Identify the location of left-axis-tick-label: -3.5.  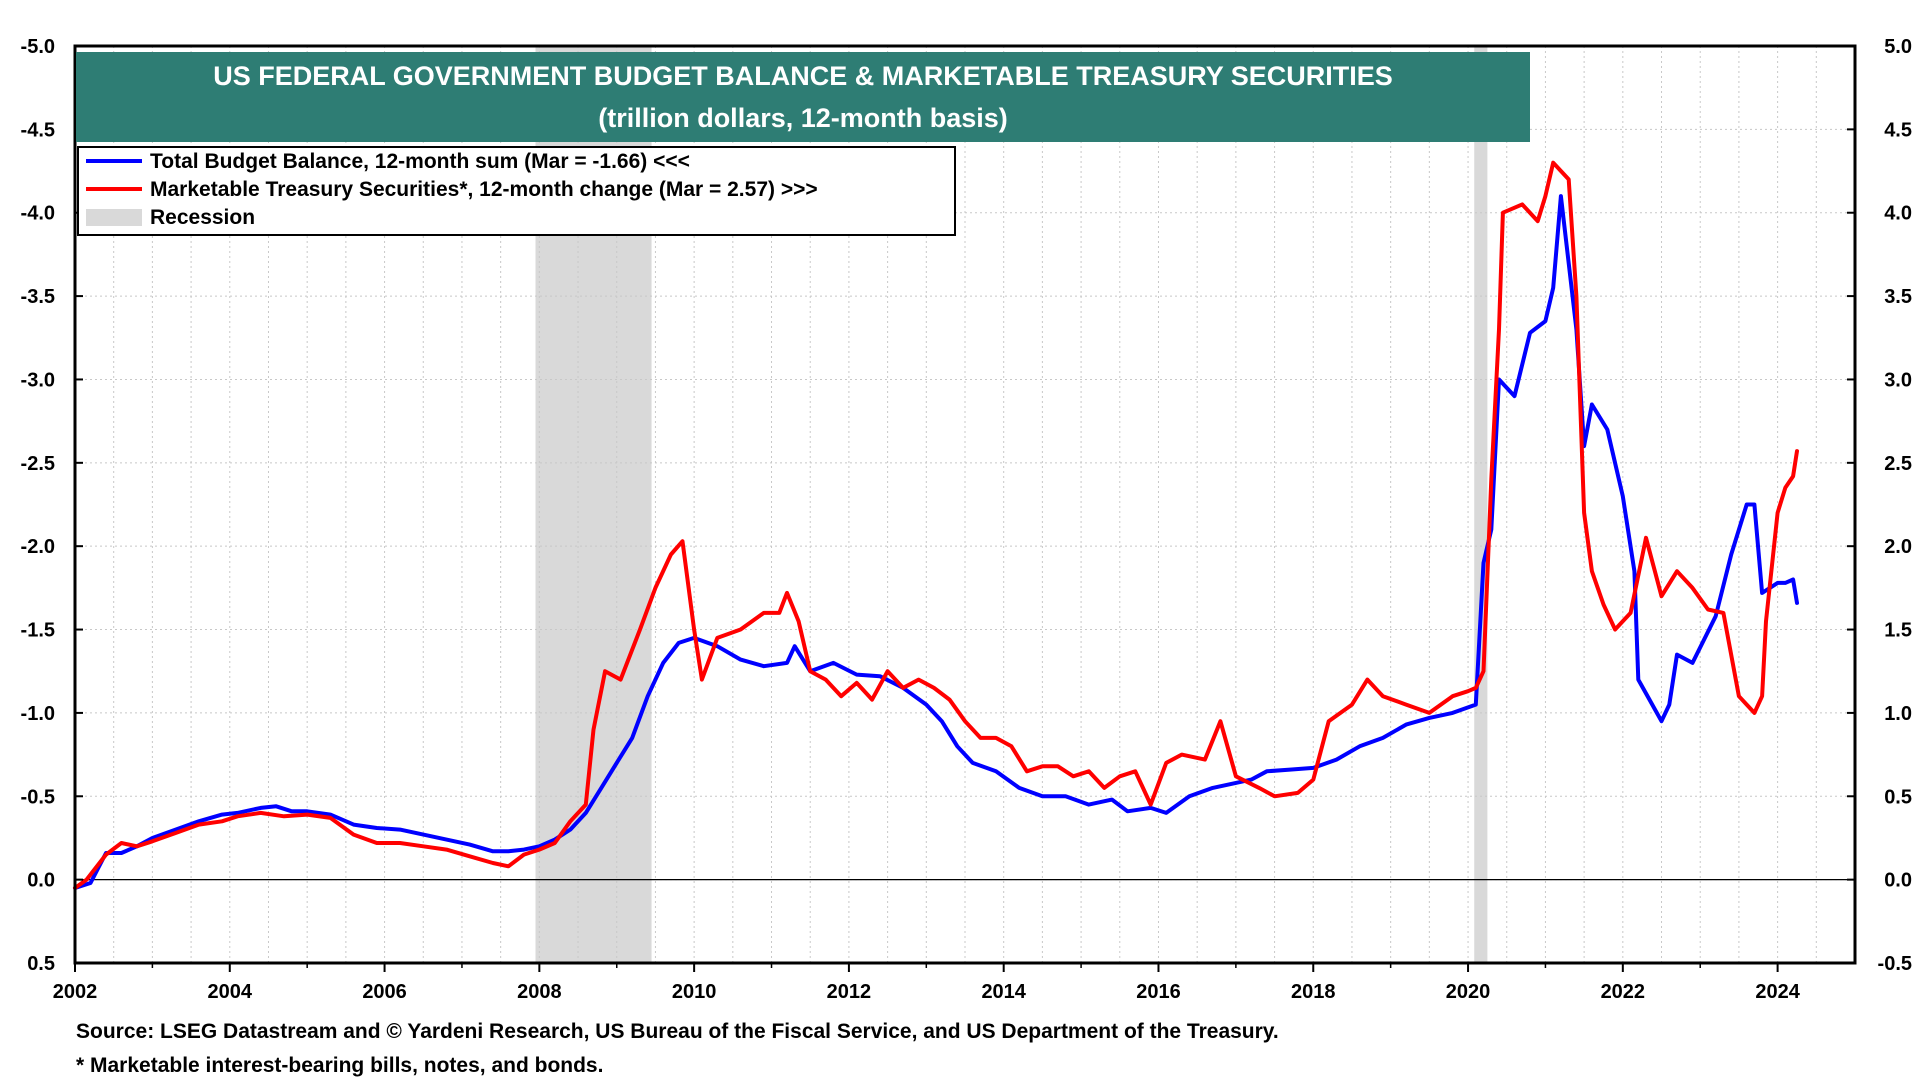
(38, 297).